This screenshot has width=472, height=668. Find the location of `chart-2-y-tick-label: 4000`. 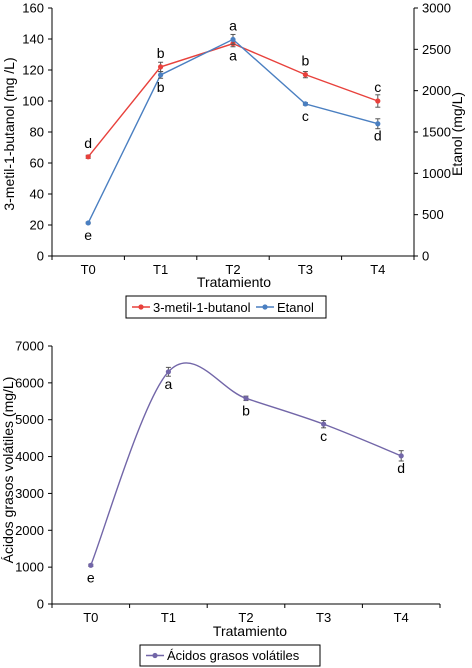

chart-2-y-tick-label: 4000 is located at coordinates (29, 456).